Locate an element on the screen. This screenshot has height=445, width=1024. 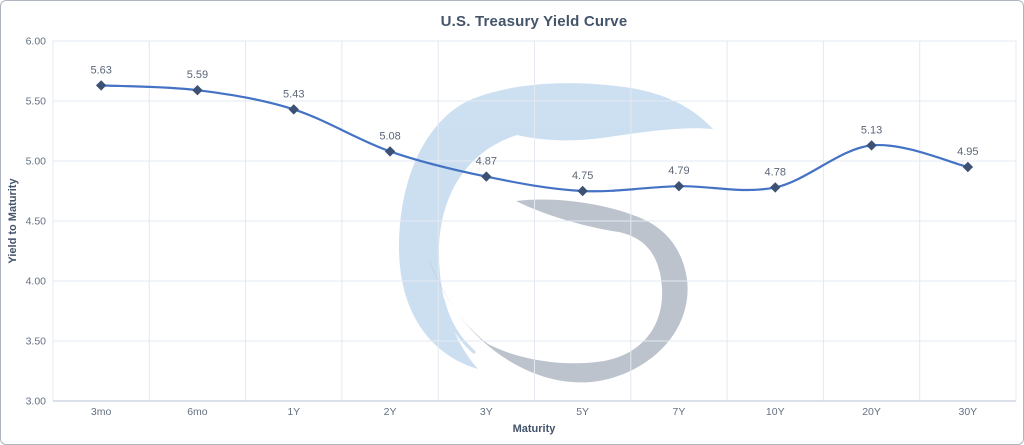
x-axis-title: Maturity is located at coordinates (535, 429).